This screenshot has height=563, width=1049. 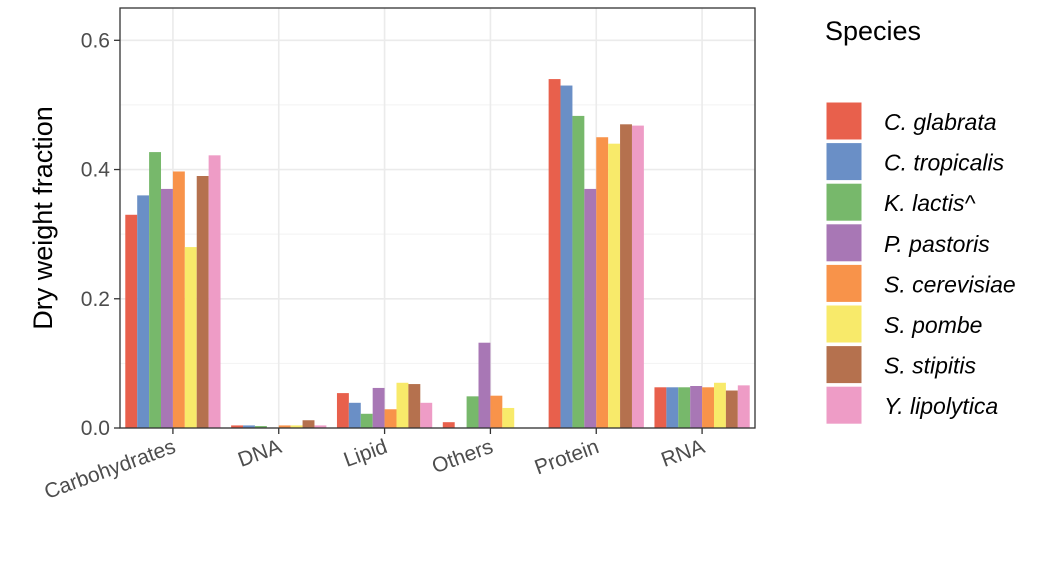 I want to click on x-tick-label: Carbohydrates, so click(x=109, y=469).